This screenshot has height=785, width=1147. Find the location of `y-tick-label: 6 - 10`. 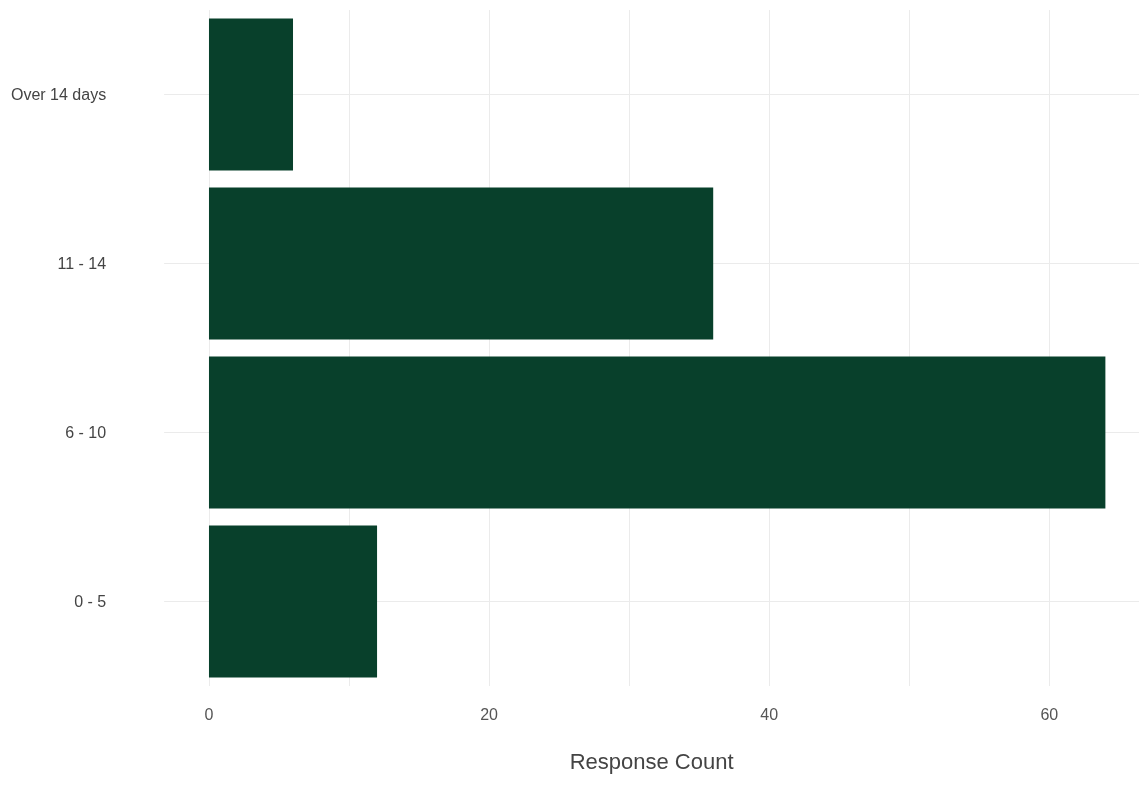

y-tick-label: 6 - 10 is located at coordinates (86, 432).